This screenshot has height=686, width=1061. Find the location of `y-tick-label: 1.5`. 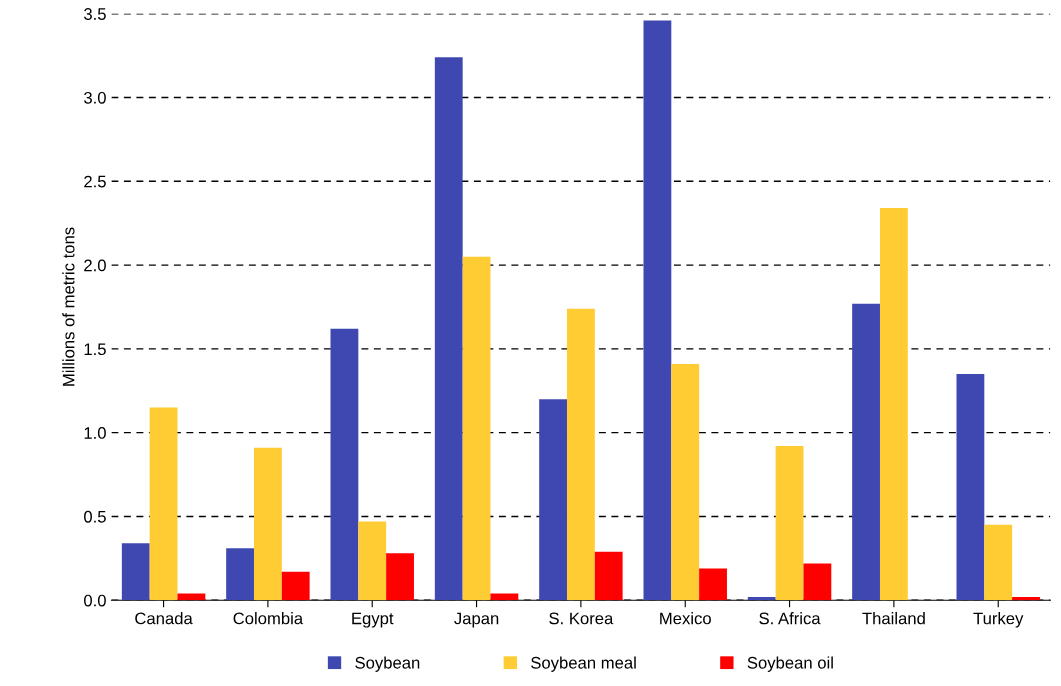

y-tick-label: 1.5 is located at coordinates (95, 349).